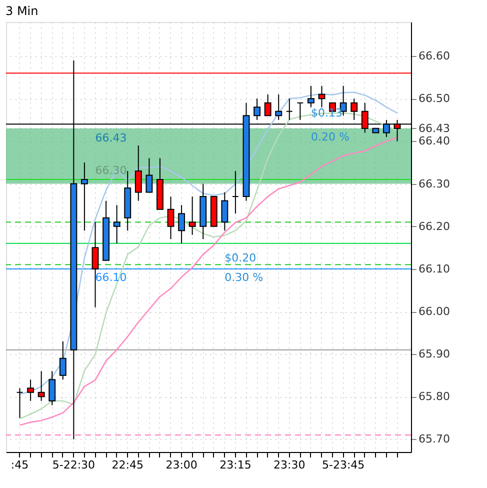  I want to click on x-tick-label: 23:30, so click(290, 465).